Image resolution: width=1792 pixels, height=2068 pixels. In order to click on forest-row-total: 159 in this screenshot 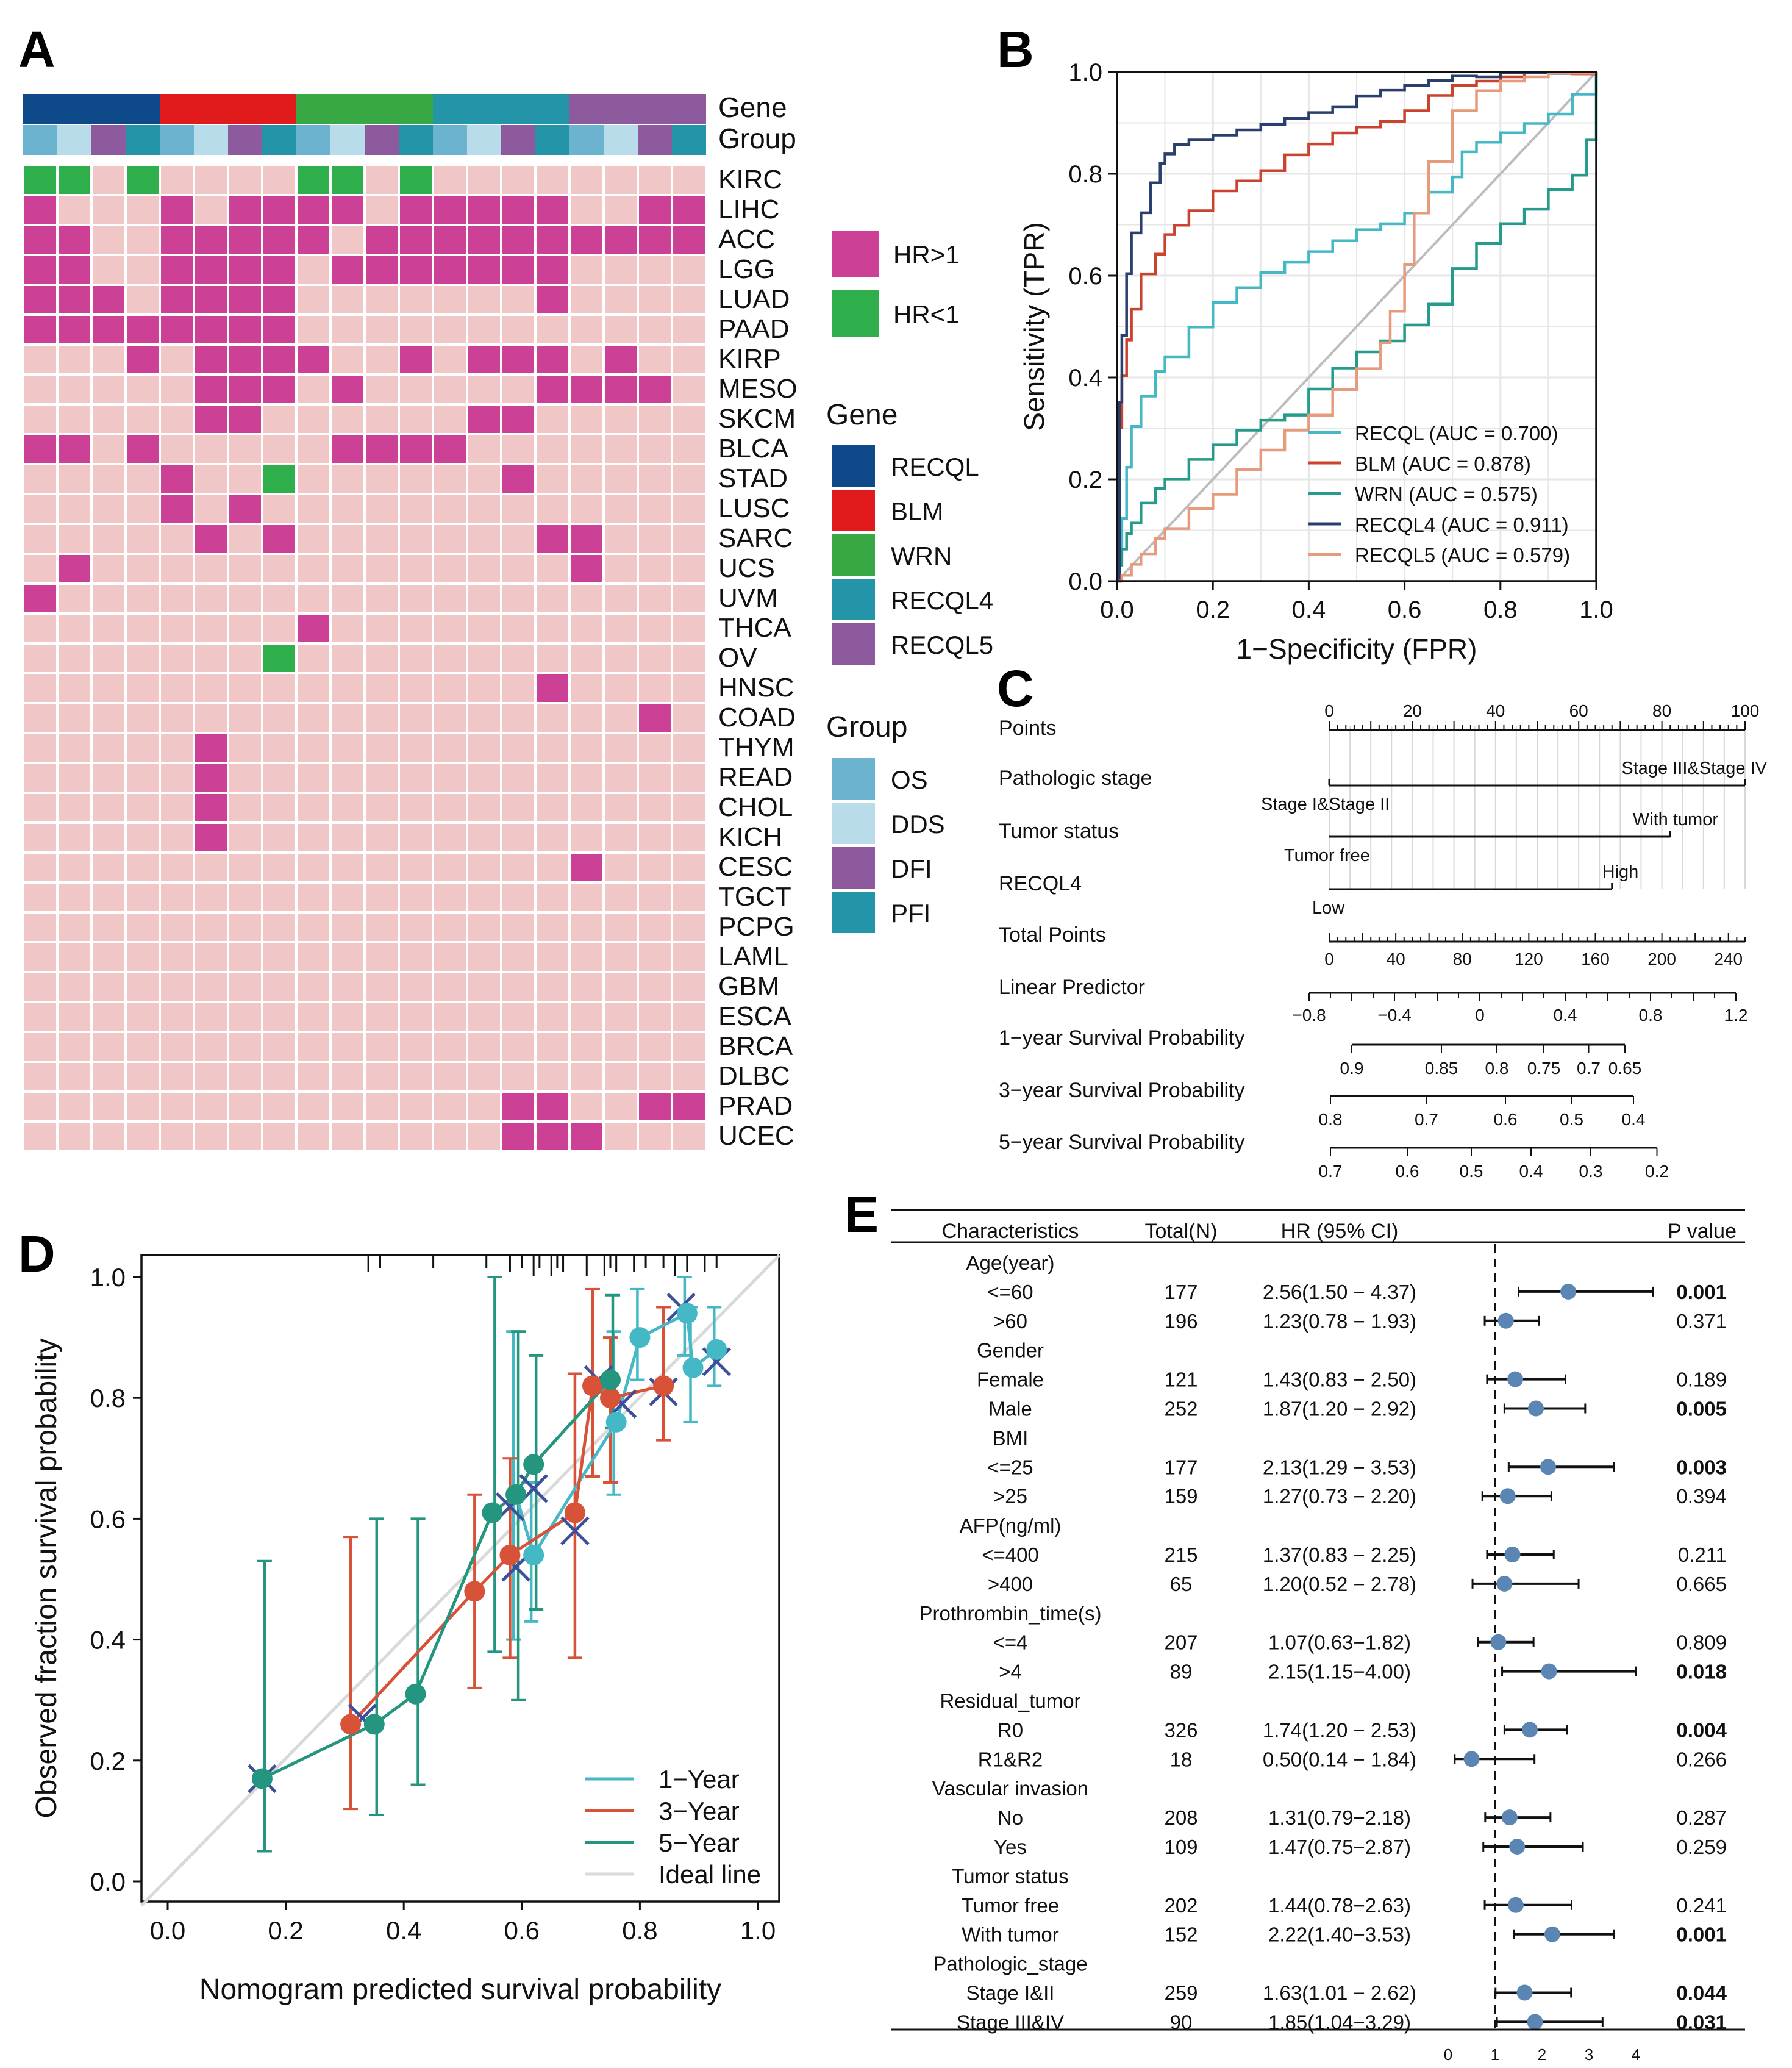, I will do `click(1181, 1496)`.